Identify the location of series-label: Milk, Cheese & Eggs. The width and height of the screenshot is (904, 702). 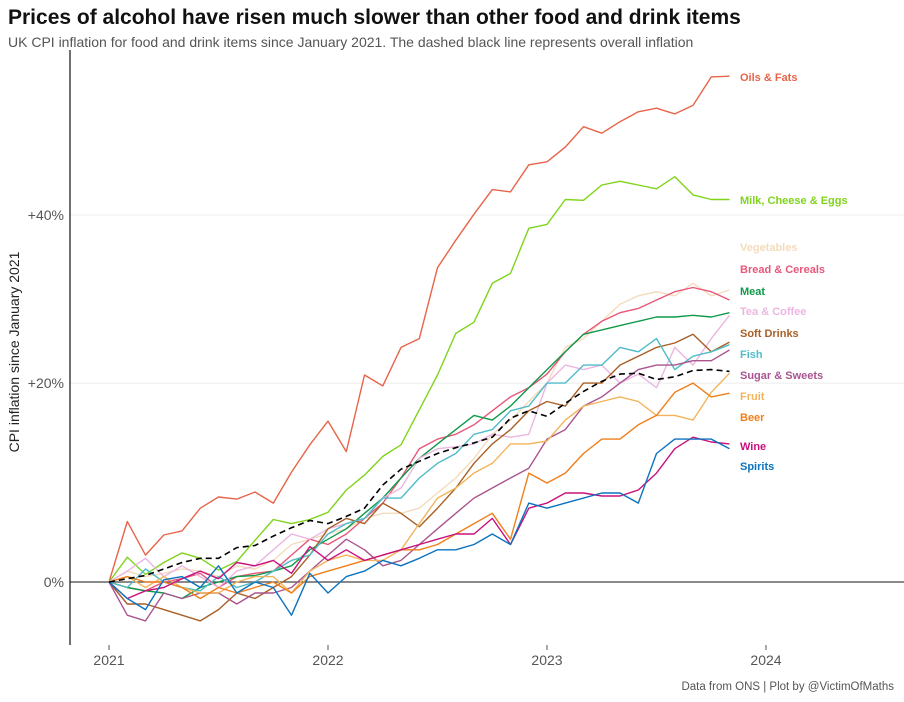
(794, 201).